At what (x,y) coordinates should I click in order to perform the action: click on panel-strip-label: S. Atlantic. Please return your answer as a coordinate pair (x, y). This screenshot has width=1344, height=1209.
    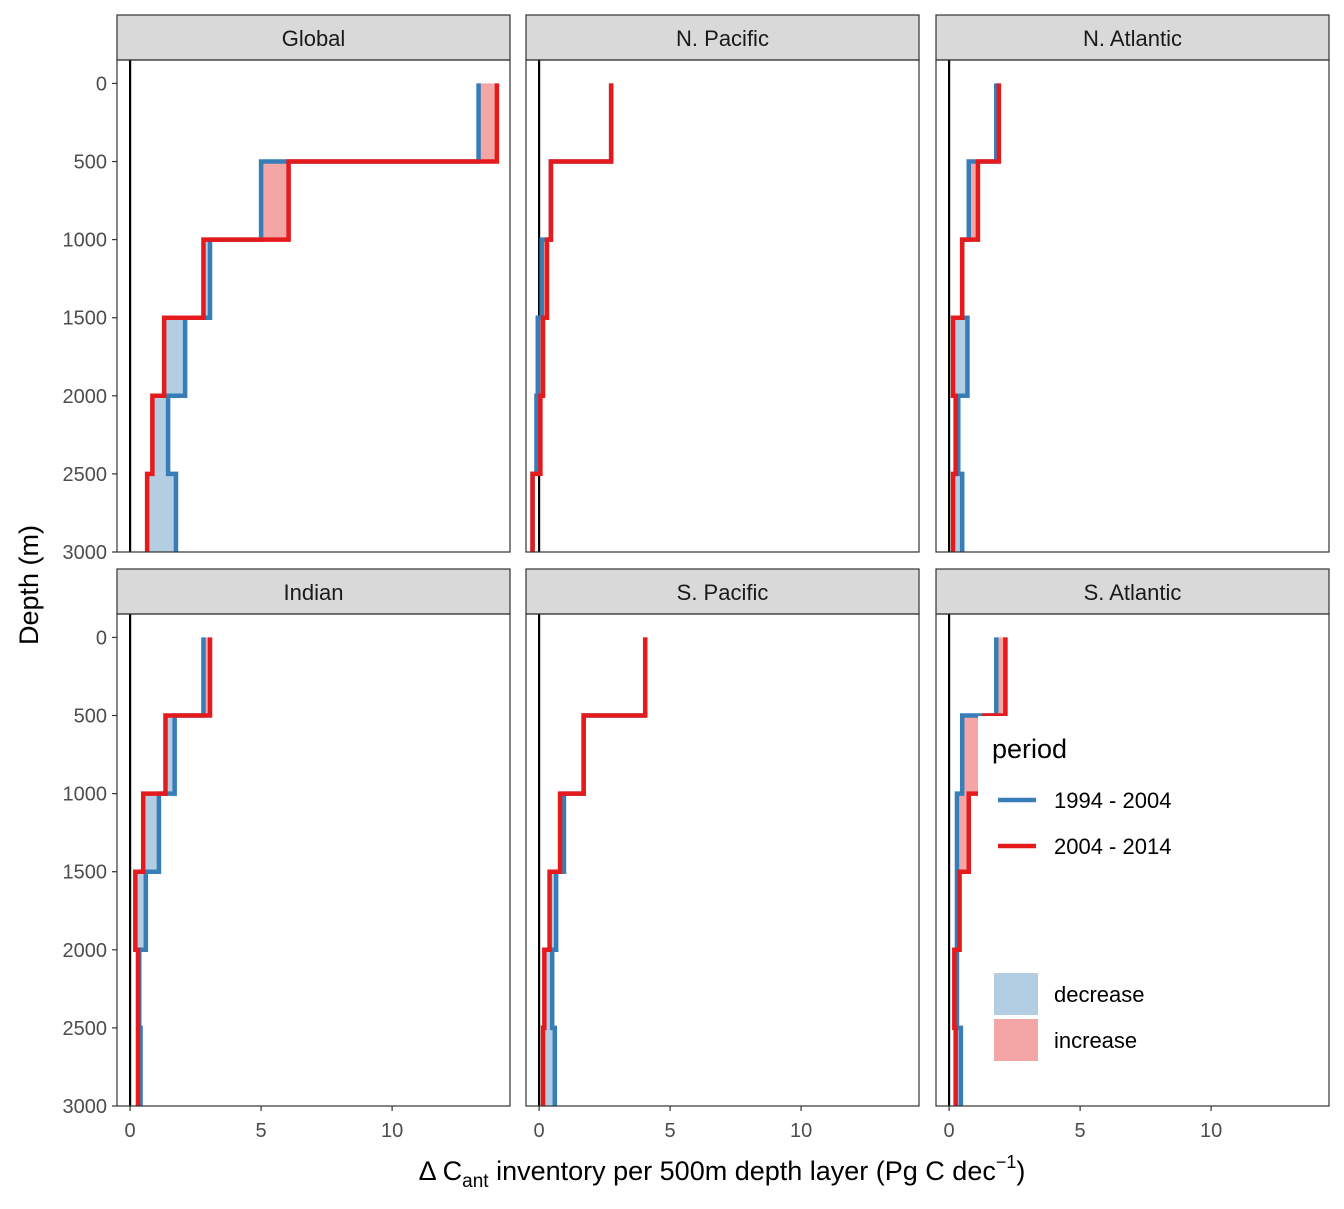
    Looking at the image, I should click on (1133, 592).